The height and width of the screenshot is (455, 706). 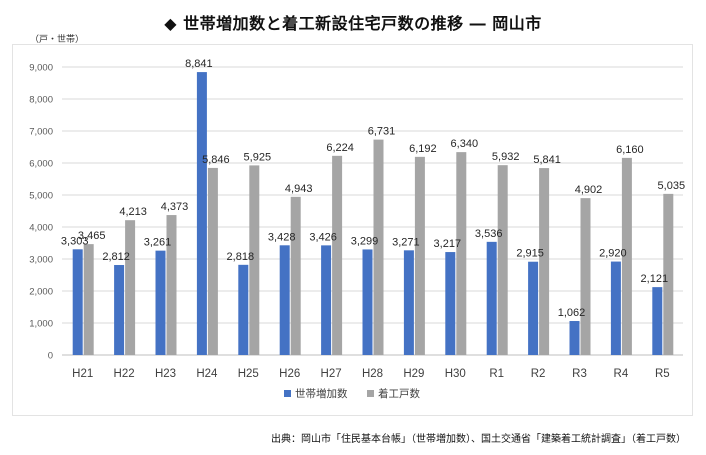 What do you see at coordinates (579, 374) in the screenshot?
I see `x-tick-label: R3` at bounding box center [579, 374].